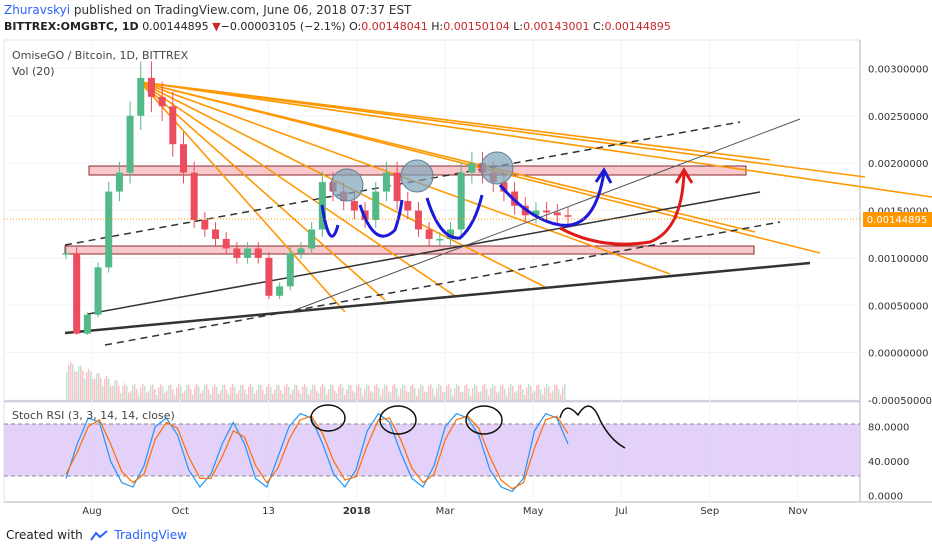 The height and width of the screenshot is (550, 932). What do you see at coordinates (599, 26) in the screenshot?
I see `close-label: C:` at bounding box center [599, 26].